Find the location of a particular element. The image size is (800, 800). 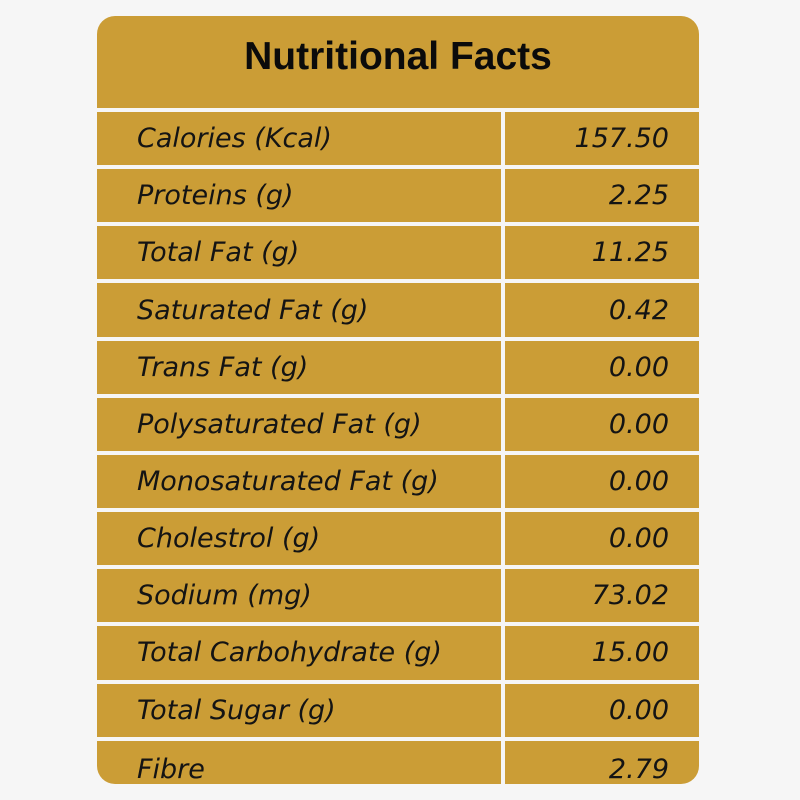

table-row: Trans Fat (g) 0.00 is located at coordinates (398, 369).